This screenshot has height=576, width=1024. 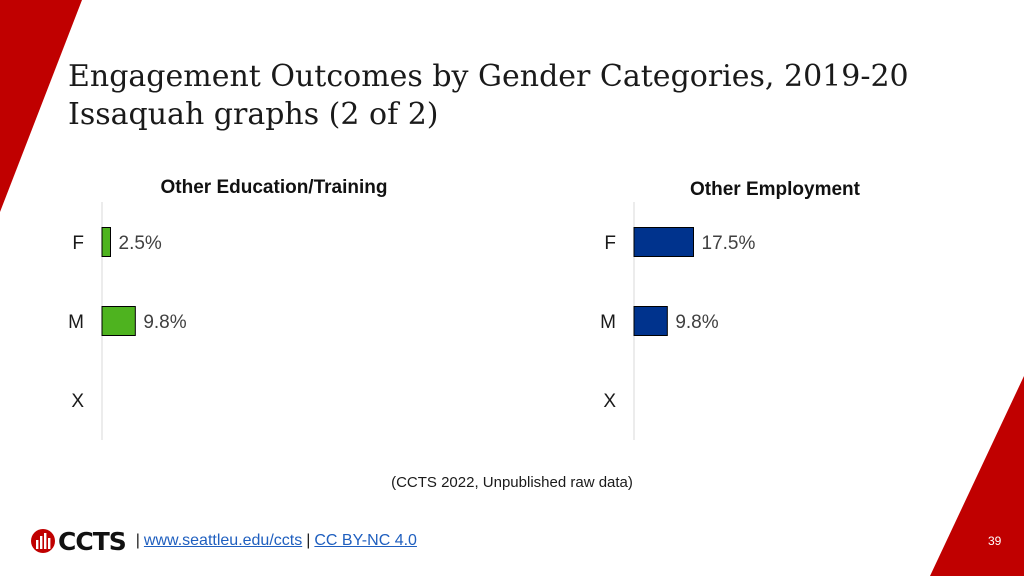 What do you see at coordinates (995, 541) in the screenshot?
I see `page-number: 39` at bounding box center [995, 541].